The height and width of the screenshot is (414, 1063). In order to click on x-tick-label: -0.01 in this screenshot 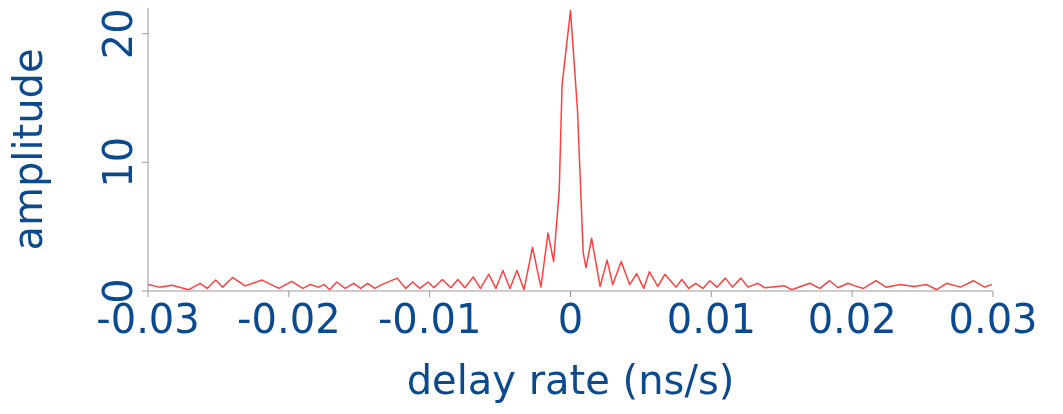, I will do `click(429, 319)`.